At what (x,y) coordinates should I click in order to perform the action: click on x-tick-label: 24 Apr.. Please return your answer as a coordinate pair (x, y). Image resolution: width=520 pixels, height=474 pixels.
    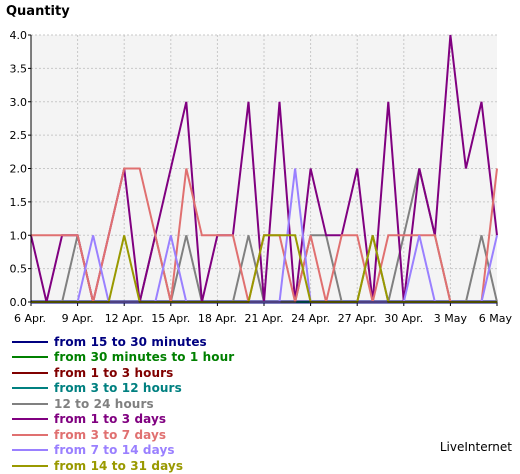
    Looking at the image, I should click on (310, 318).